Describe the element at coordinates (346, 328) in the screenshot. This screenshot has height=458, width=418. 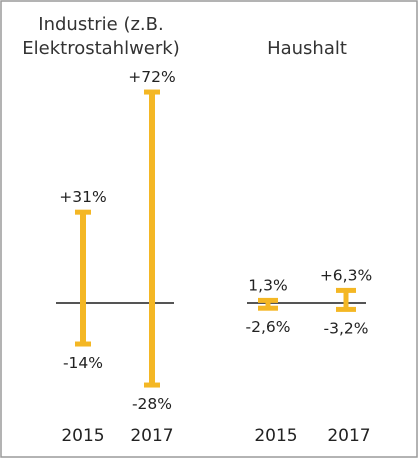
I see `data-label-low-haushalt-2017: -3,2%` at that location.